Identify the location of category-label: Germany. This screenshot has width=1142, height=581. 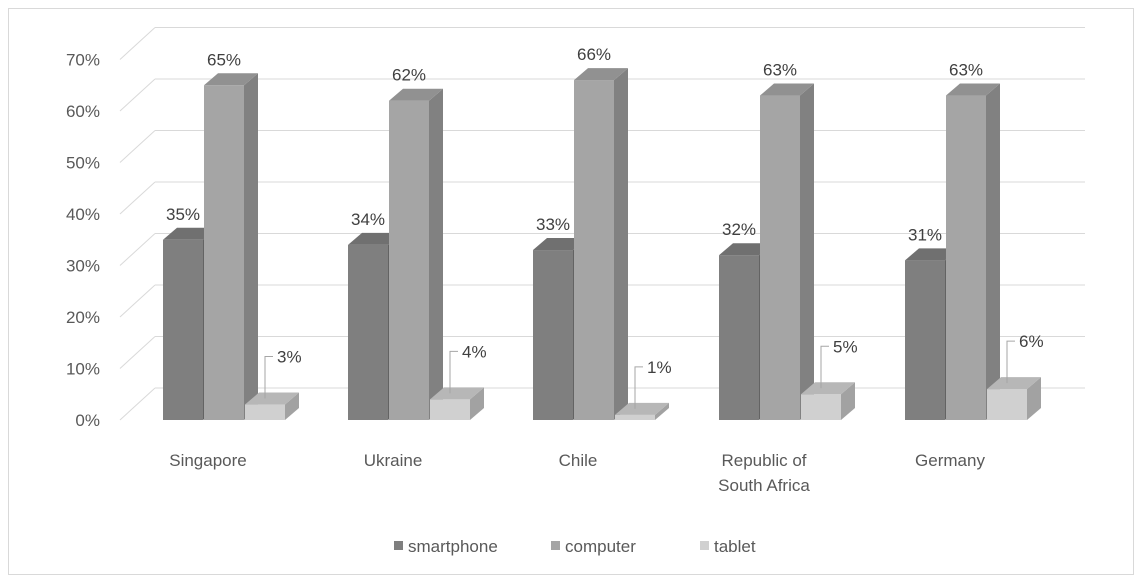
(950, 460).